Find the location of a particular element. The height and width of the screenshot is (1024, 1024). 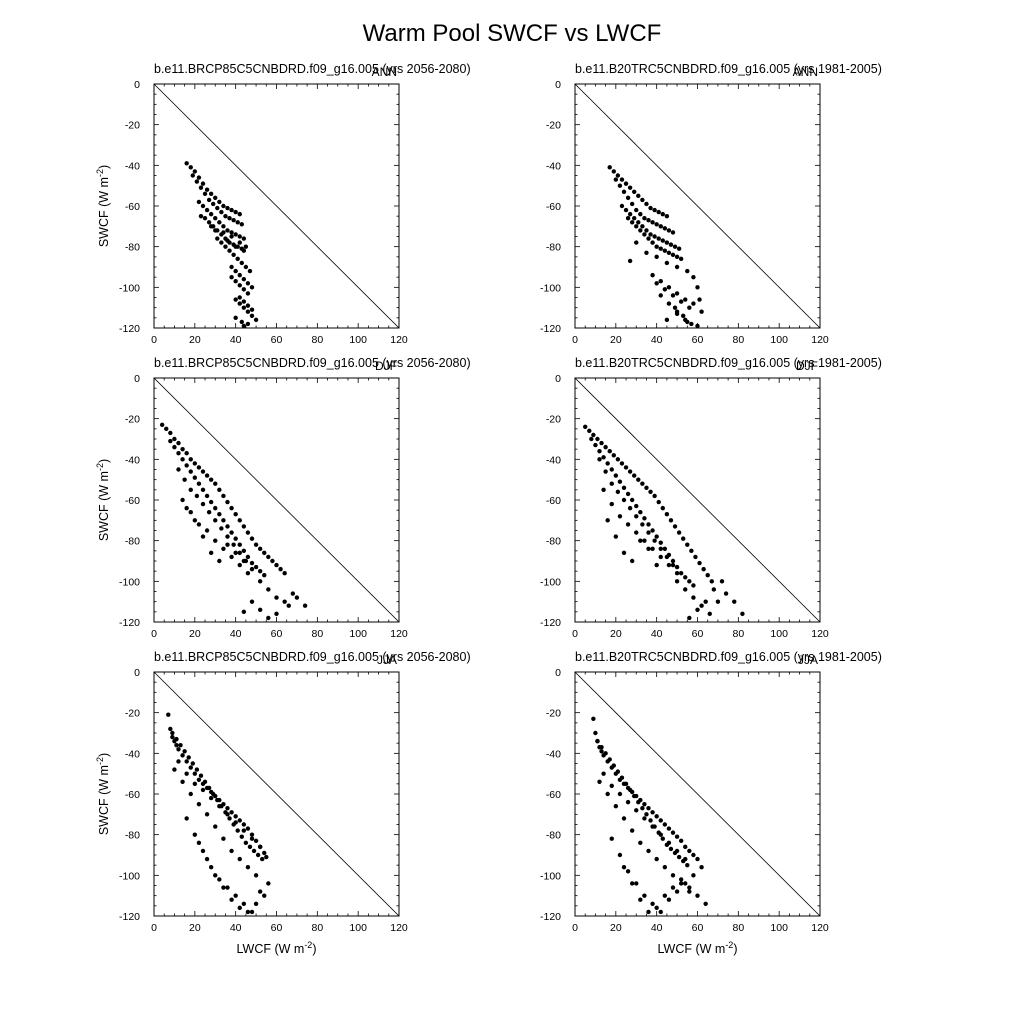

y-tick-label: 0 is located at coordinates (137, 673).